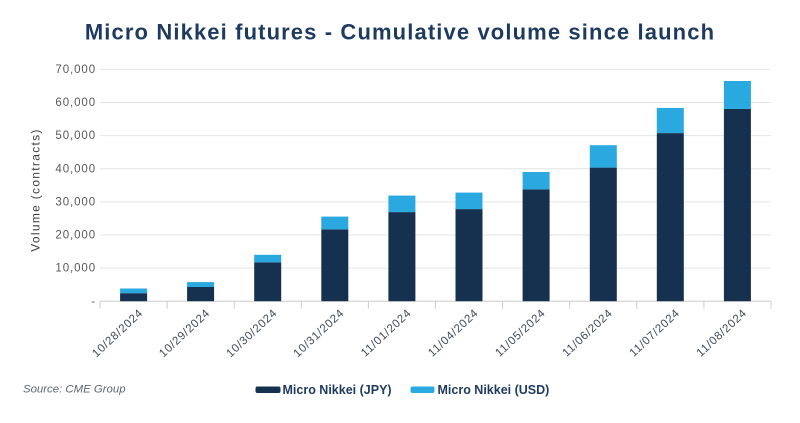 The image size is (800, 423). Describe the element at coordinates (337, 390) in the screenshot. I see `svg-text: Micro Nikkei (JPY)` at that location.